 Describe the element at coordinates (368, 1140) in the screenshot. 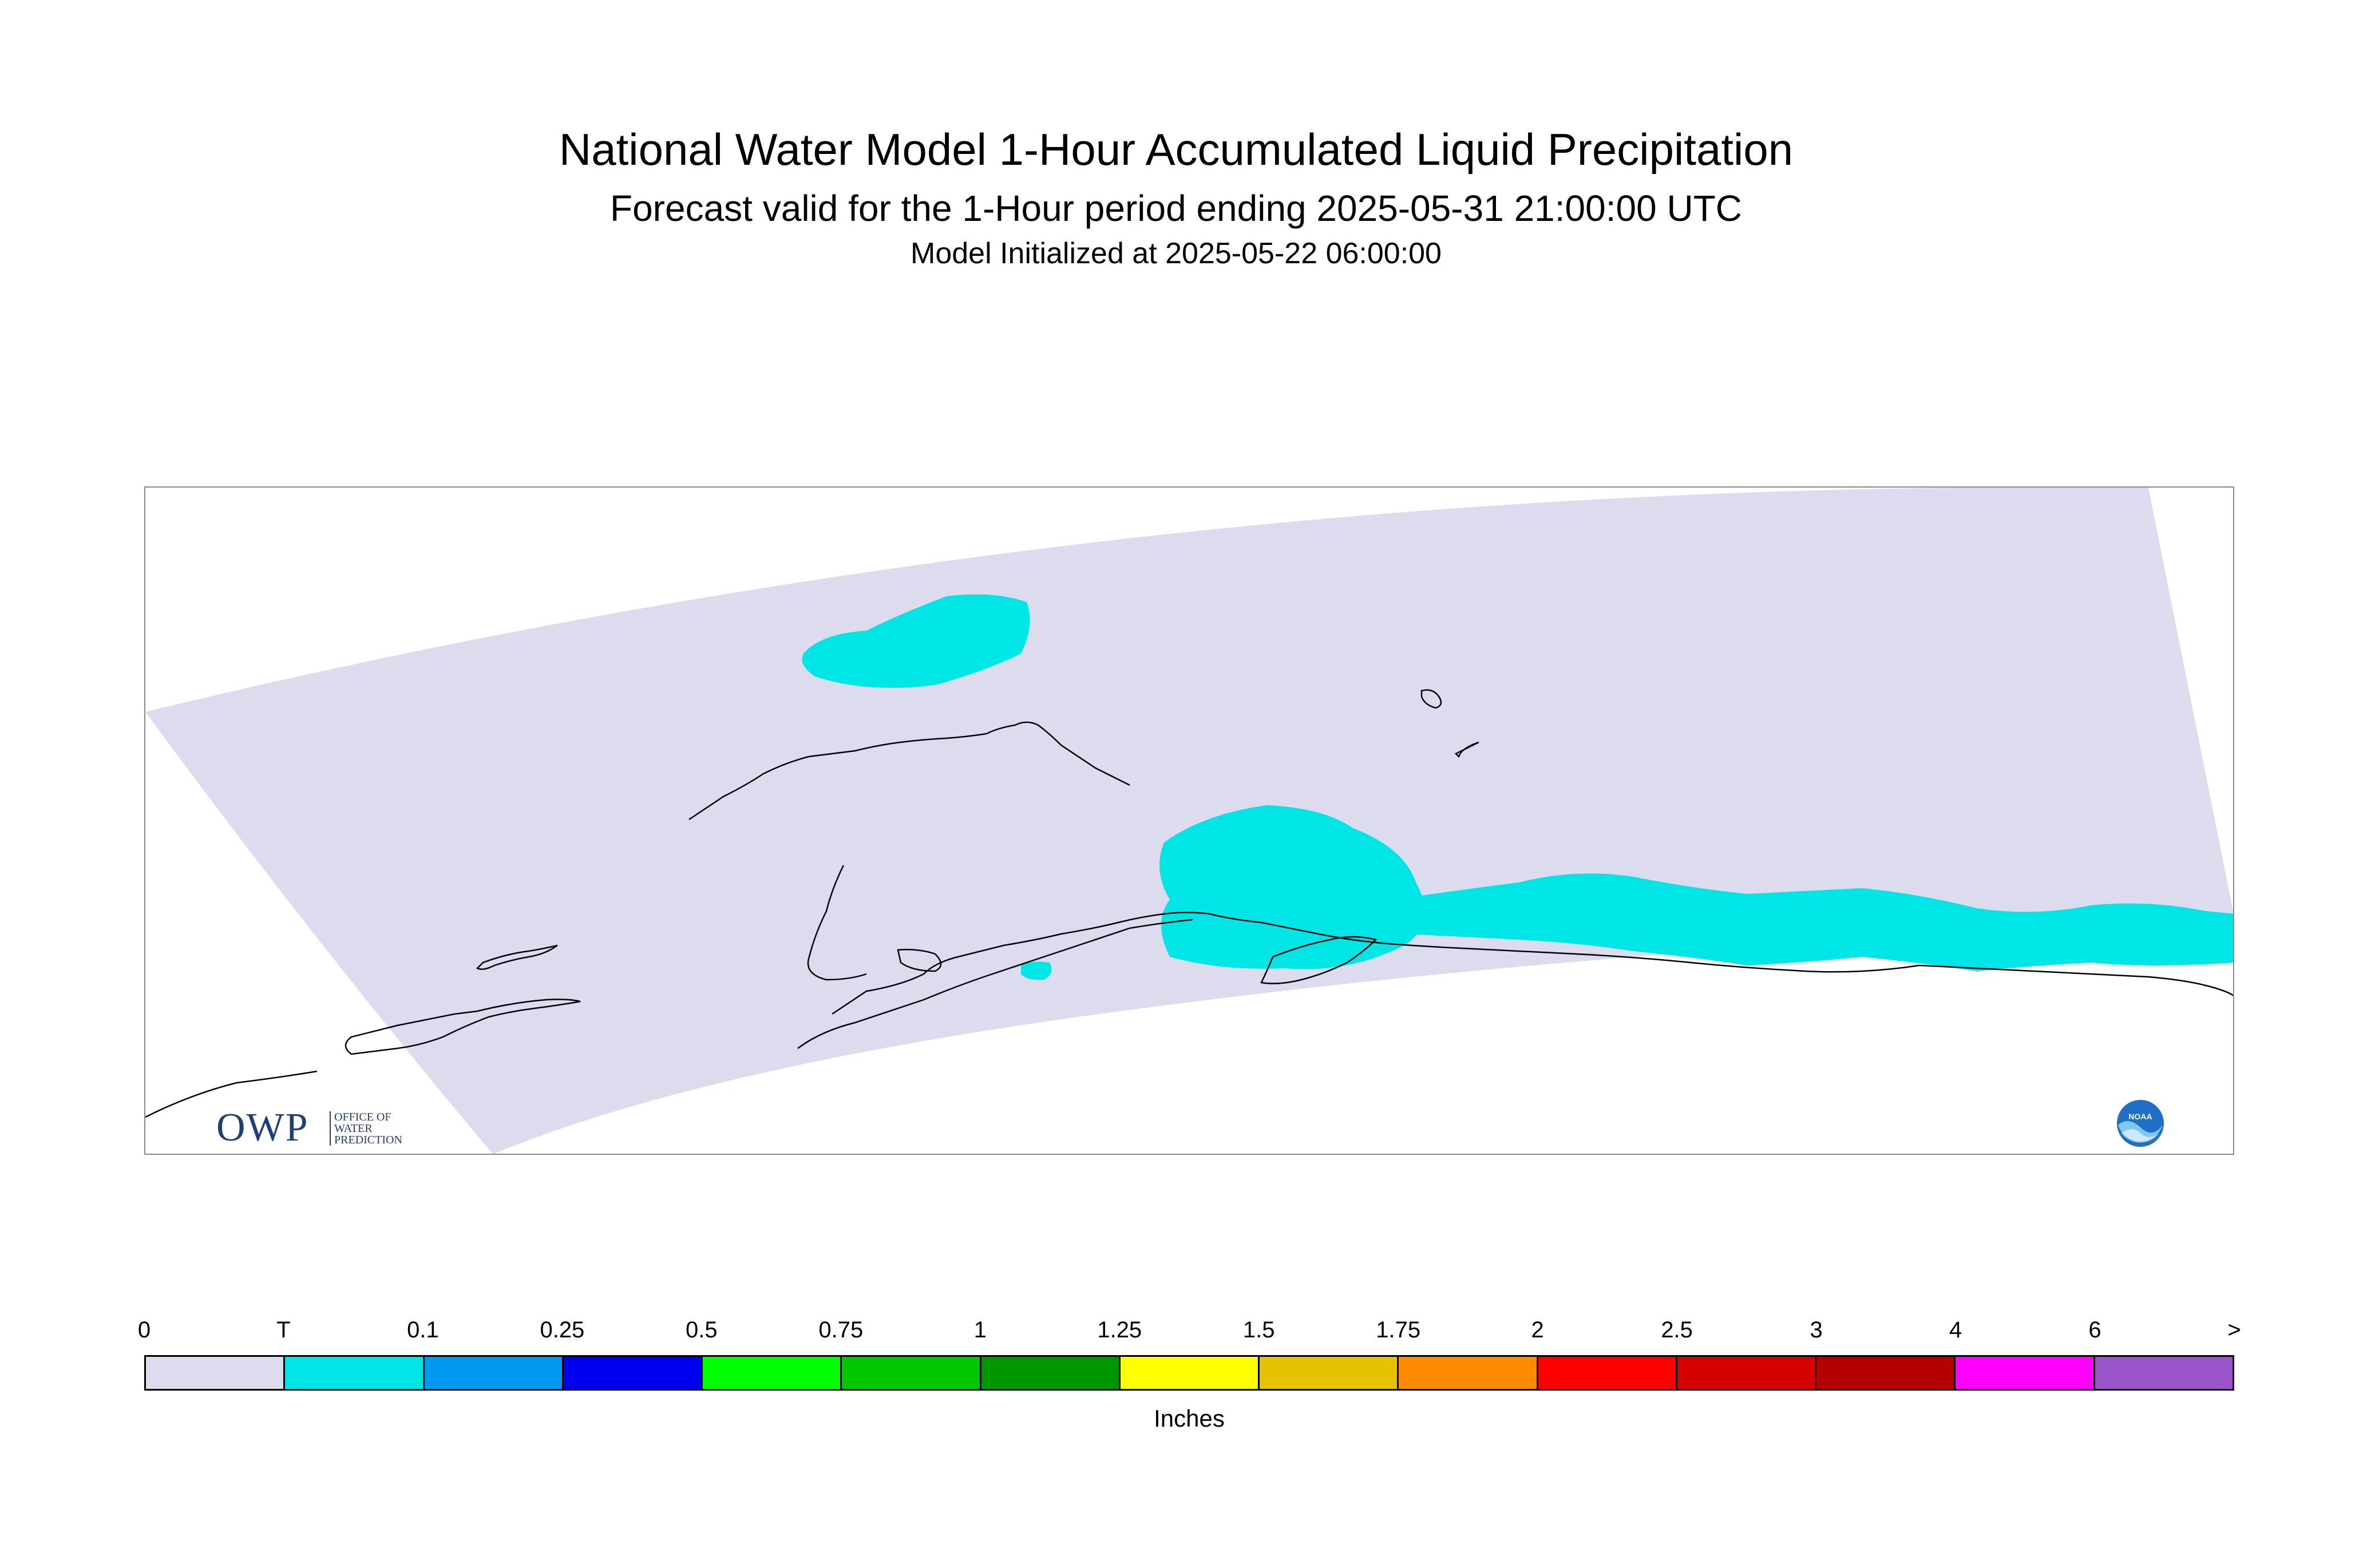

I see `owp-line-3: PREDICTION` at that location.